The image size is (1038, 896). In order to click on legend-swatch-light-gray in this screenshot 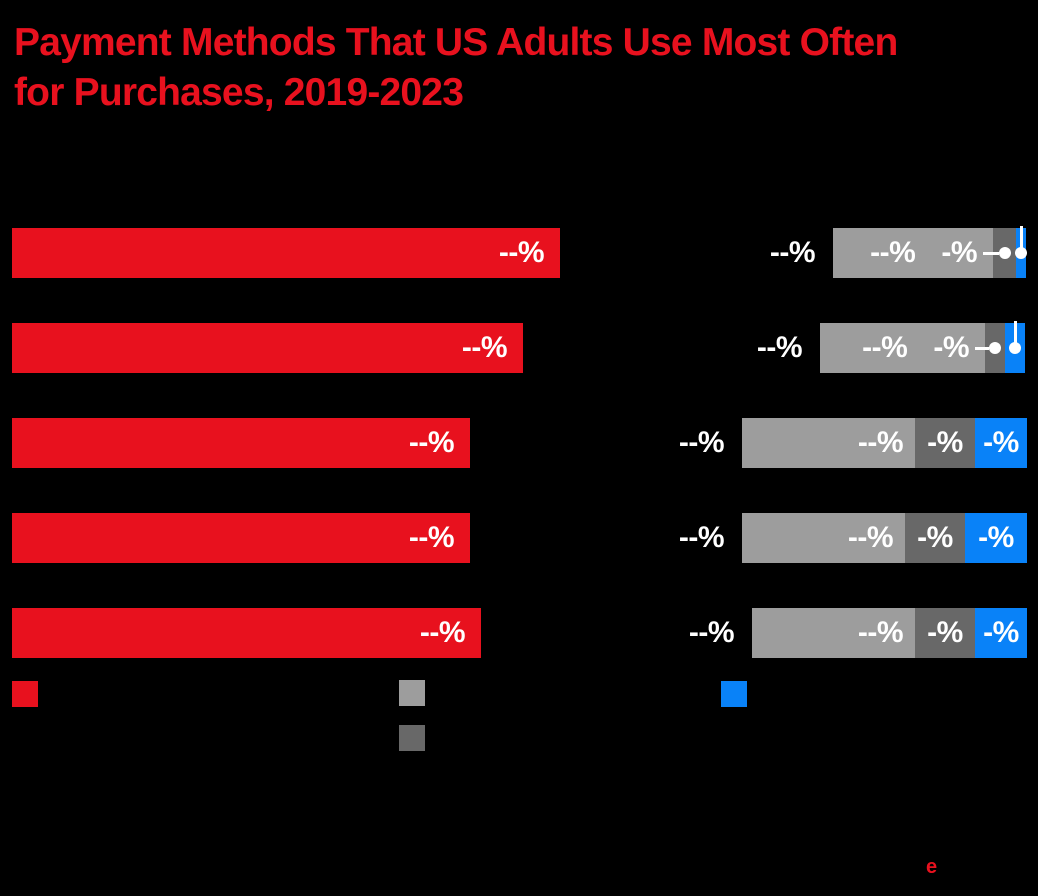, I will do `click(412, 693)`.